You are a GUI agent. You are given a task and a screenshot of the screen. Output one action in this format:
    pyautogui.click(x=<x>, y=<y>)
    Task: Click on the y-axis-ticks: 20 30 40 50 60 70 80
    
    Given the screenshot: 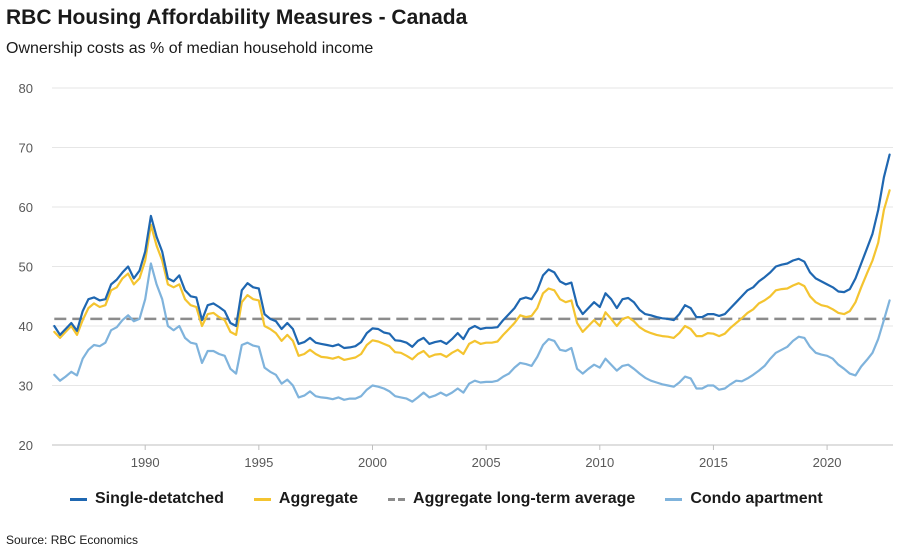 What is the action you would take?
    pyautogui.click(x=26, y=267)
    